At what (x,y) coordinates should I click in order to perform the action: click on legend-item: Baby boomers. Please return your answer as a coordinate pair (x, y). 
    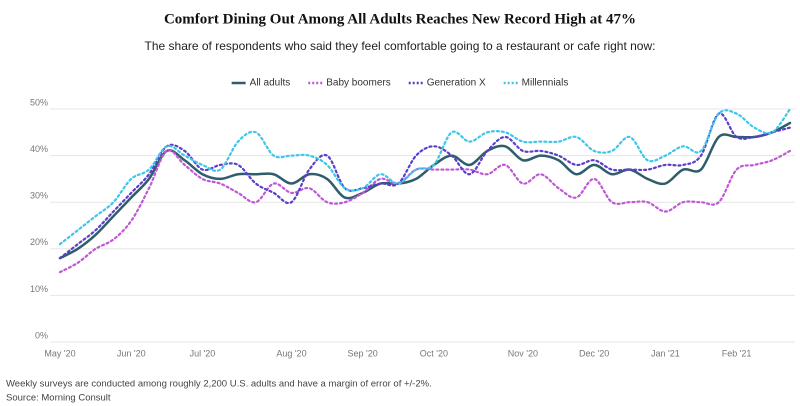
    Looking at the image, I should click on (349, 83).